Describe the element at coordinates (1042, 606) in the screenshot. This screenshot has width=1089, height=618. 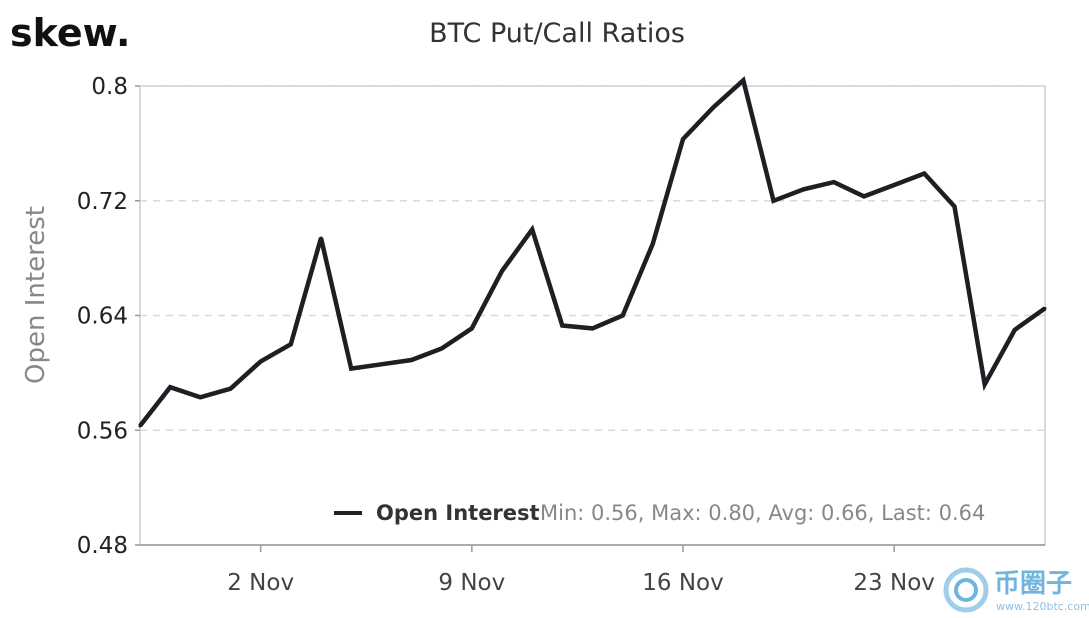
I see `watermark-url: www.120btc.com` at that location.